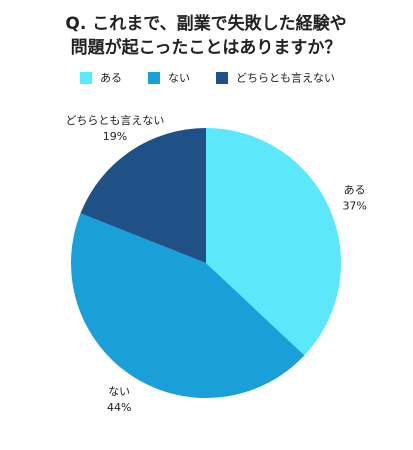 This screenshot has height=450, width=413. What do you see at coordinates (179, 78) in the screenshot?
I see `legend-label: ない` at bounding box center [179, 78].